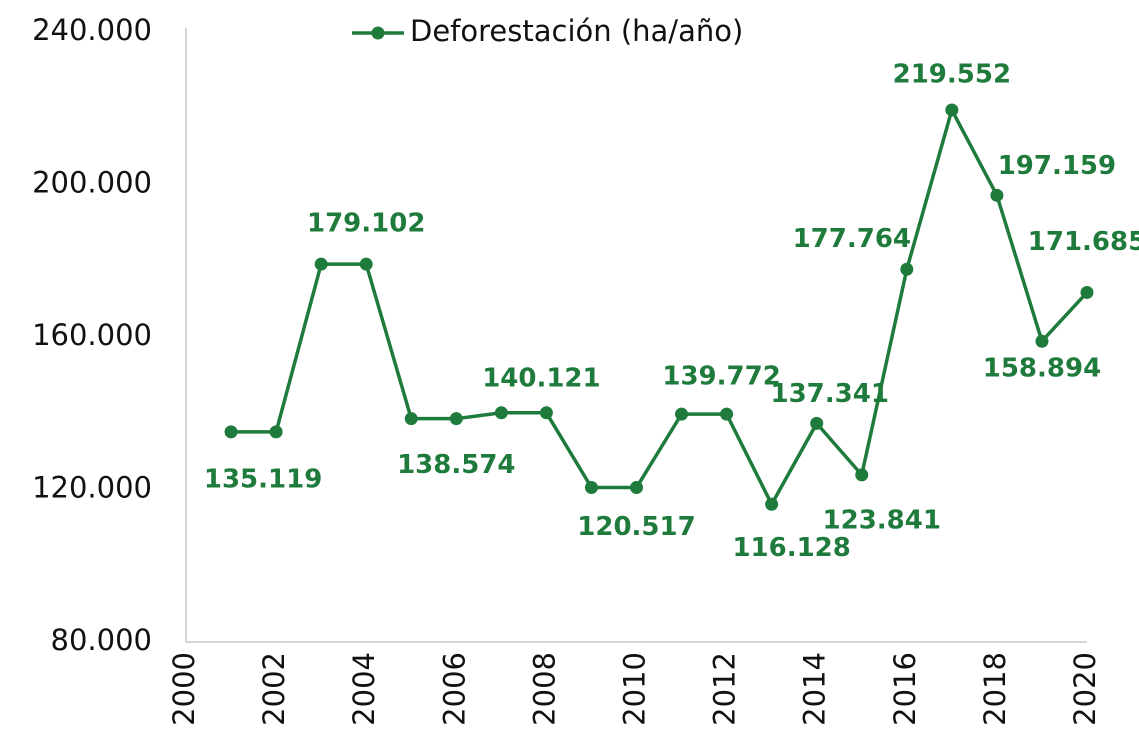 Image resolution: width=1139 pixels, height=750 pixels. I want to click on data-label: 116.128, so click(791, 548).